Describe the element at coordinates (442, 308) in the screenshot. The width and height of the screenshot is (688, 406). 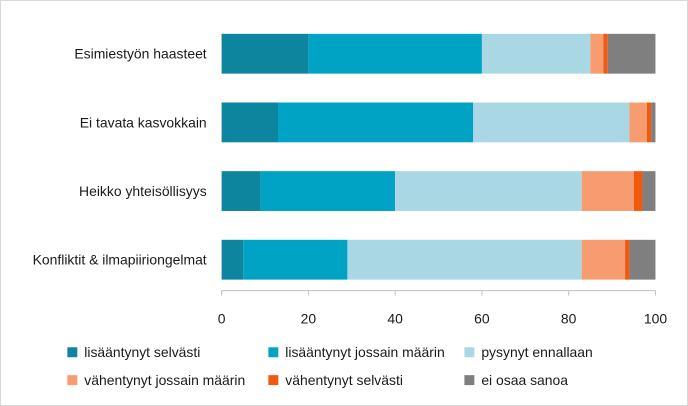
I see `x-axis-ticks: 0 20 40 60 80 100` at that location.